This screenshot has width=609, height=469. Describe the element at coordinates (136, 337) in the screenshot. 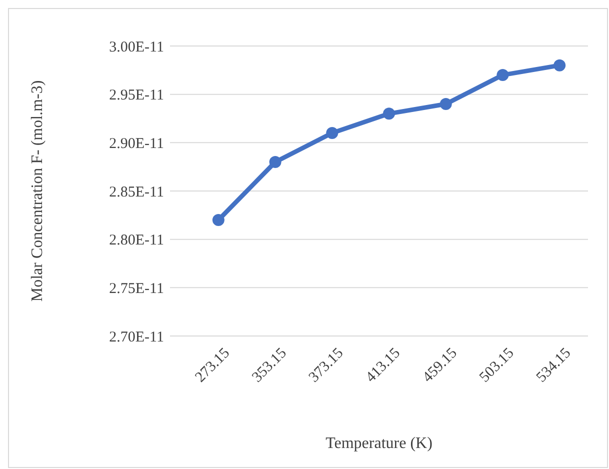

I see `y-tick-label: 2.70E-11` at that location.